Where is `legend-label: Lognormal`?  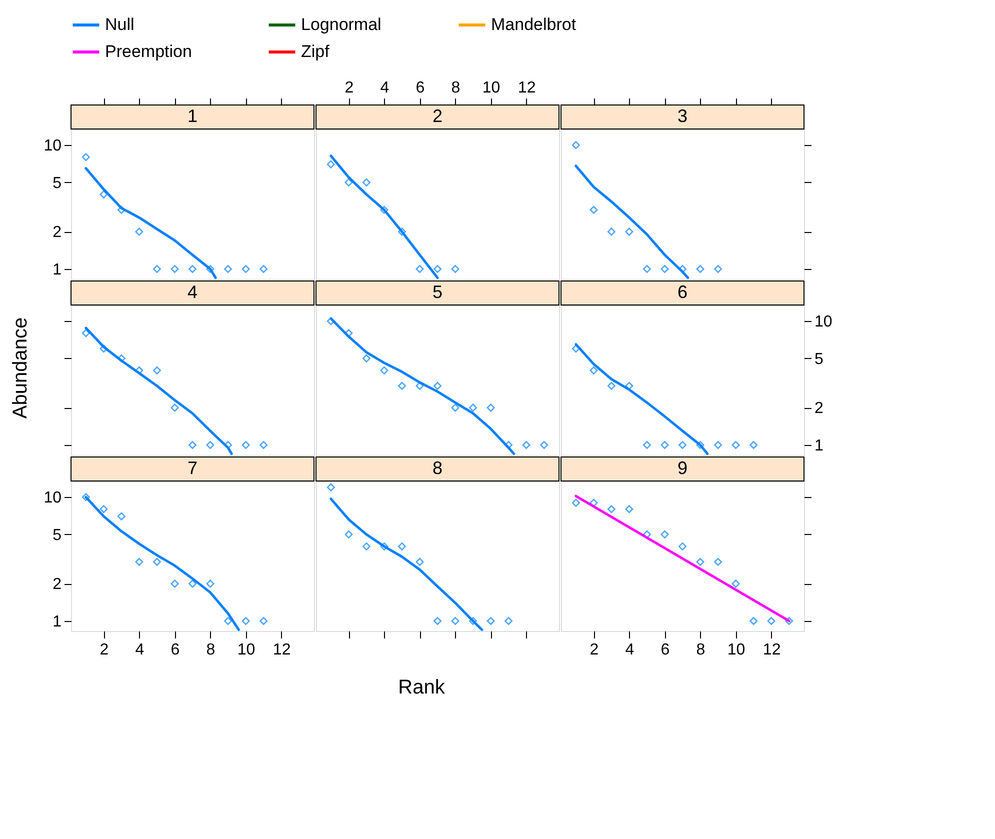 legend-label: Lognormal is located at coordinates (341, 24).